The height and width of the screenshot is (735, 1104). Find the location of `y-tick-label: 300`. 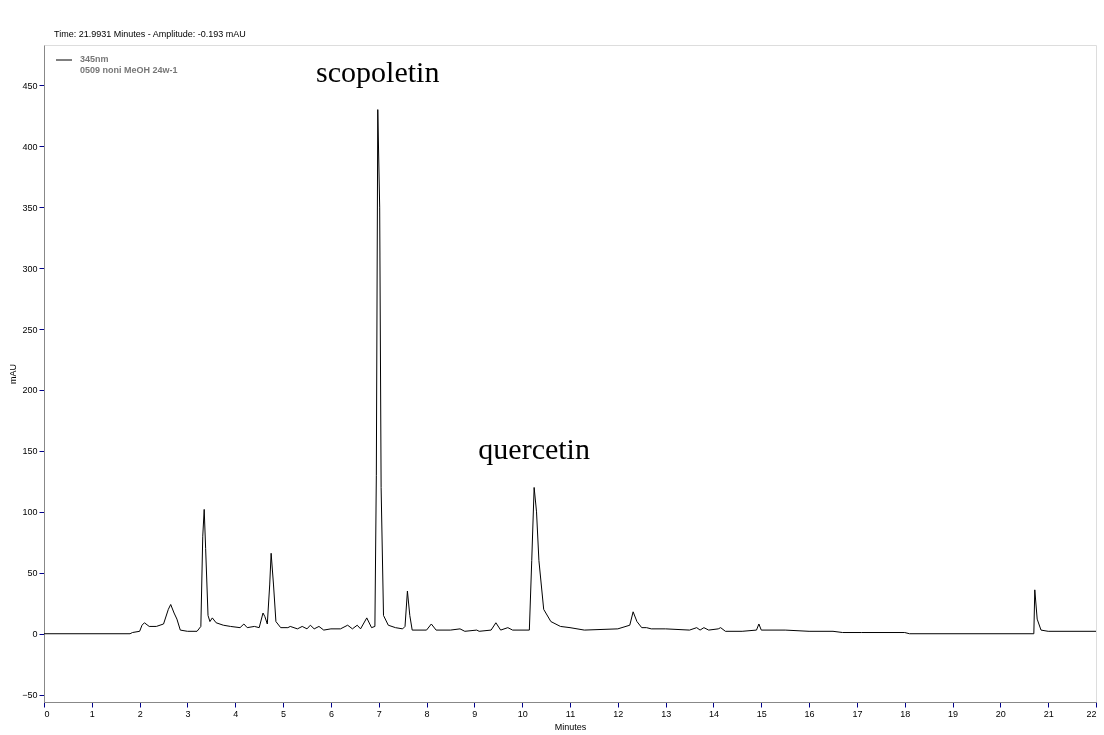

y-tick-label: 300 is located at coordinates (30, 268).